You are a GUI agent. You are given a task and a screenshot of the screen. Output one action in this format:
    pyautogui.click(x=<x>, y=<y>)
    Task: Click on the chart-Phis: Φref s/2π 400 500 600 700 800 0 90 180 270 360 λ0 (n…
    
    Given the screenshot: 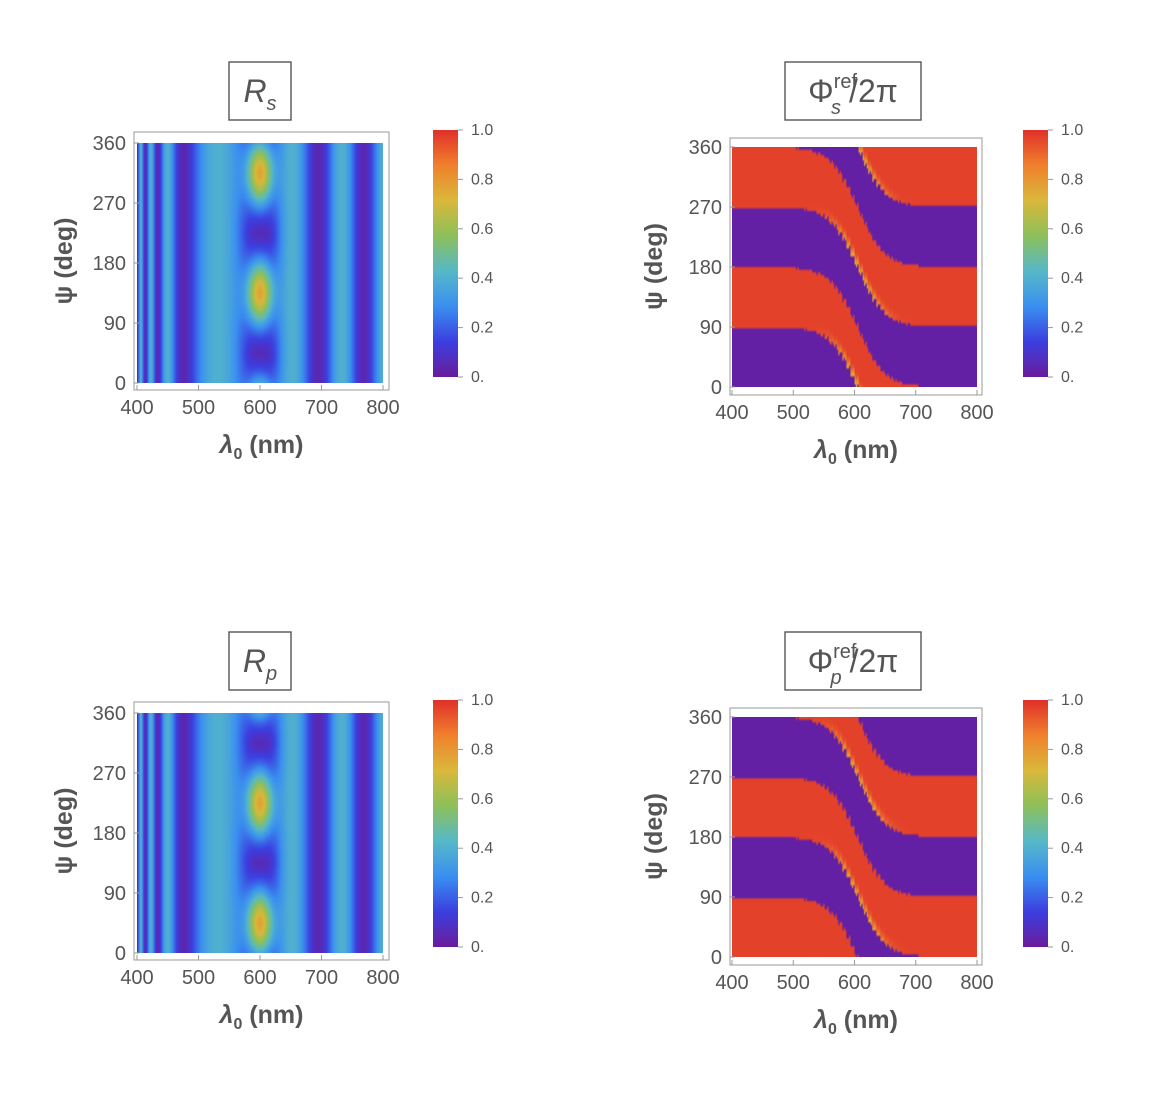 What is the action you would take?
    pyautogui.click(x=861, y=264)
    